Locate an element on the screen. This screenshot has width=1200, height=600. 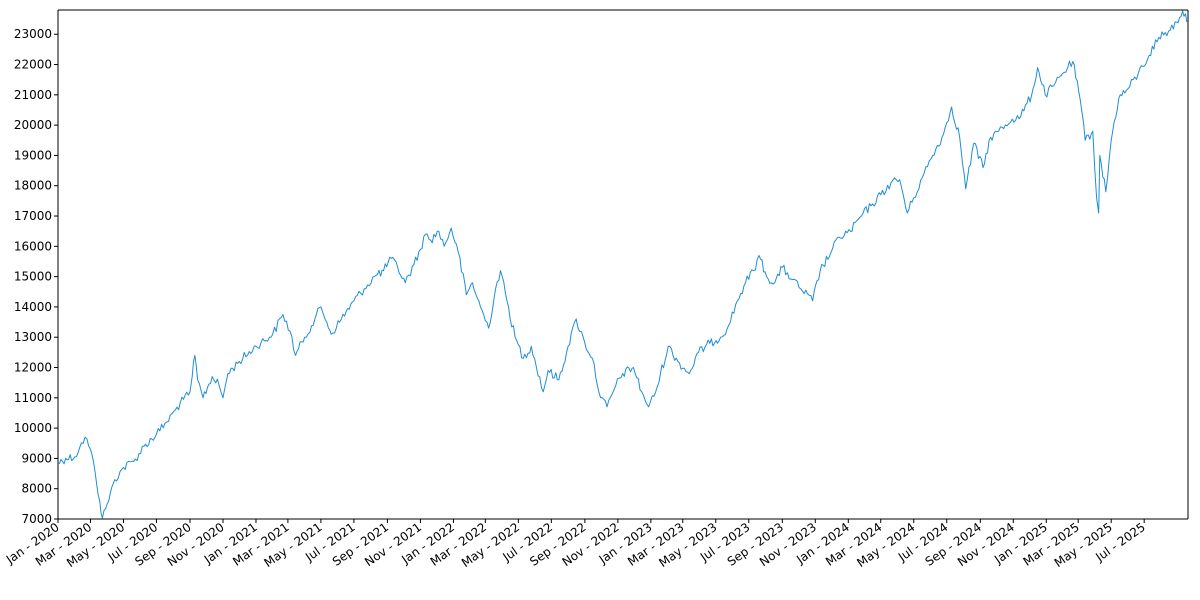
y-tick-label: 16000 is located at coordinates (33, 246).